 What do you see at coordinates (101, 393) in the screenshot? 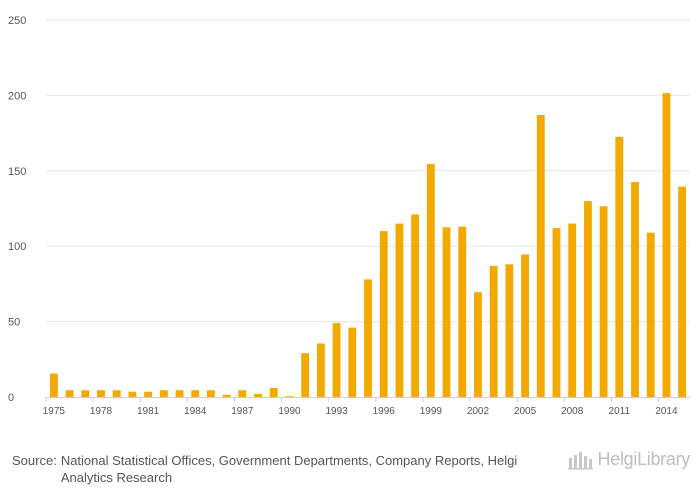
I see `bar-1978` at bounding box center [101, 393].